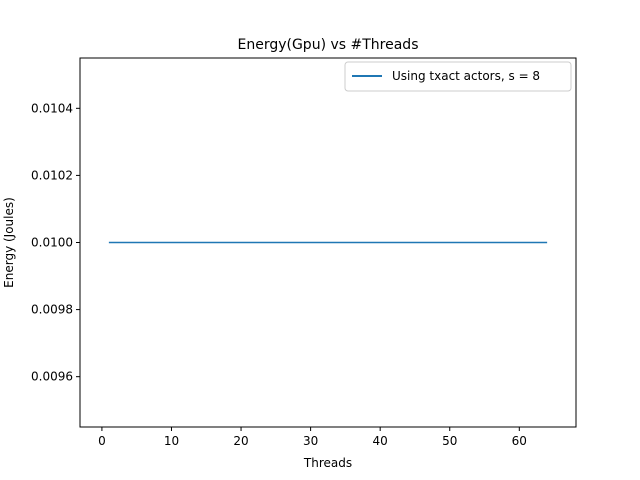  I want to click on y-tick-label: 0.0098, so click(52, 310).